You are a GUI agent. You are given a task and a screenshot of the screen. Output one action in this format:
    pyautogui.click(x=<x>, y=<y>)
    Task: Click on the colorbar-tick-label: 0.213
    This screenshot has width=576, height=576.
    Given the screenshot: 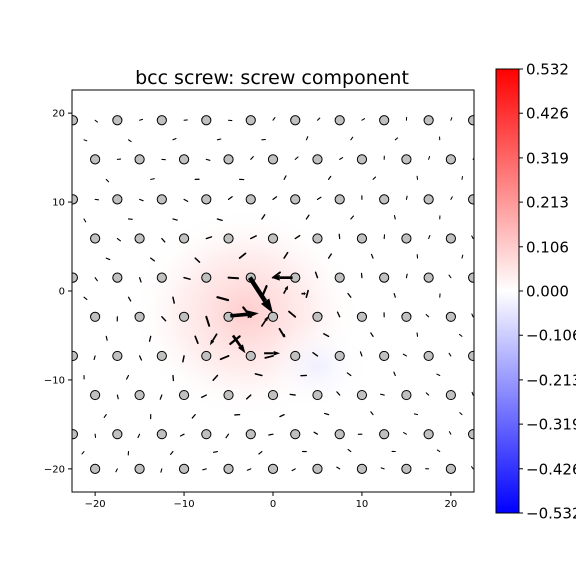 What is the action you would take?
    pyautogui.click(x=547, y=203)
    